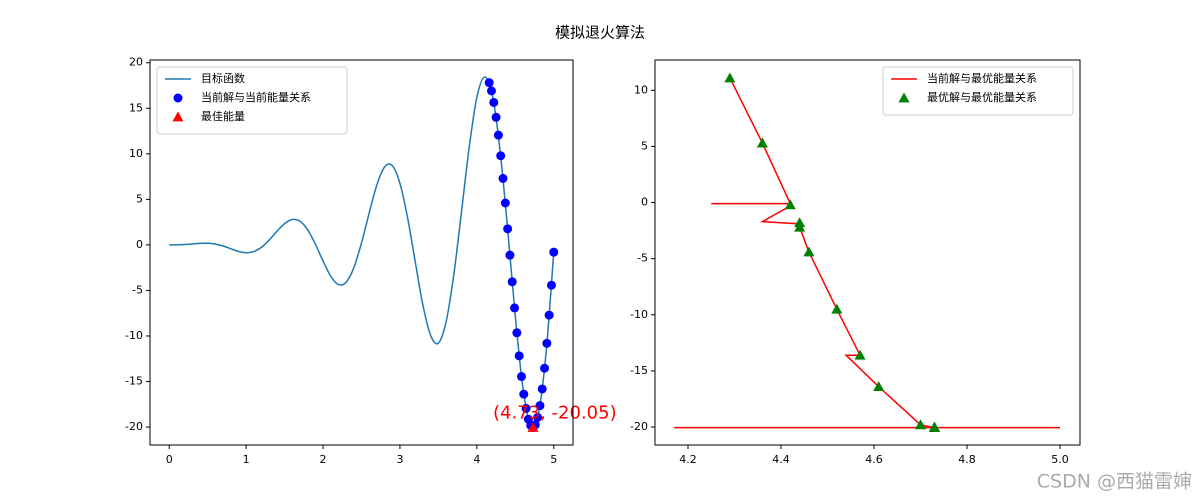 This screenshot has width=1200, height=504. What do you see at coordinates (223, 116) in the screenshot?
I see `legend-label: 最佳能量` at bounding box center [223, 116].